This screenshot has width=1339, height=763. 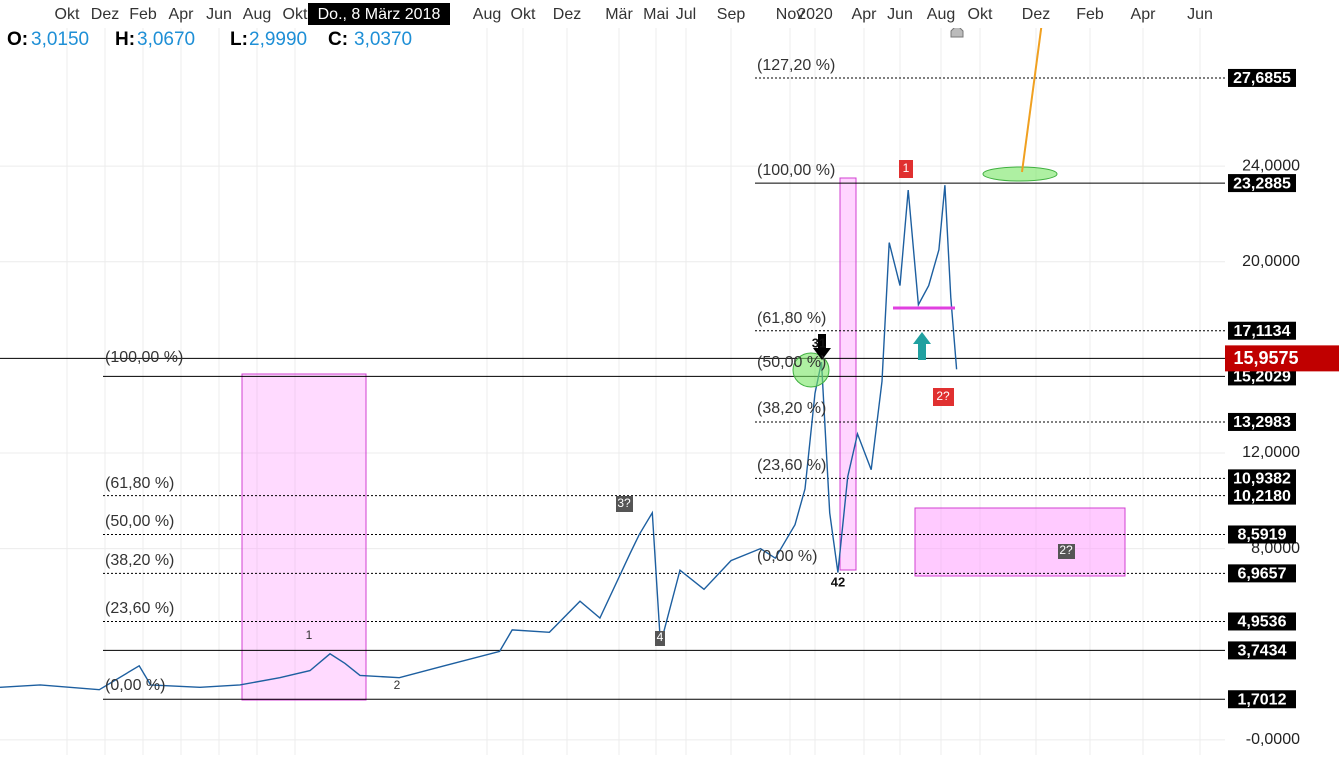 What do you see at coordinates (796, 65) in the screenshot?
I see `fib-label: (127,20 %)` at bounding box center [796, 65].